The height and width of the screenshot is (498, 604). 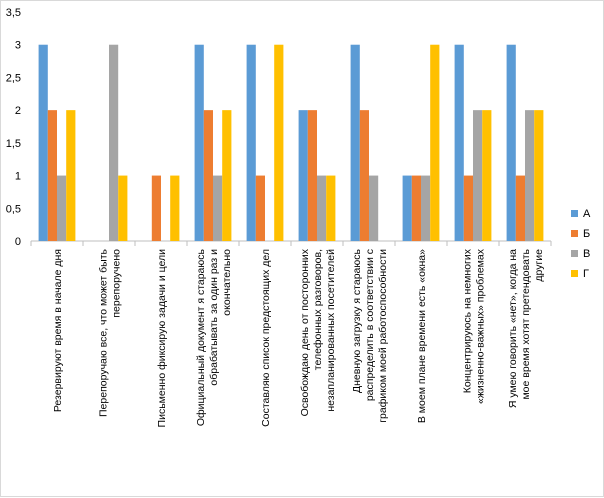 What do you see at coordinates (162, 338) in the screenshot?
I see `category-label: Письменно фиксирую задачи и цели` at bounding box center [162, 338].